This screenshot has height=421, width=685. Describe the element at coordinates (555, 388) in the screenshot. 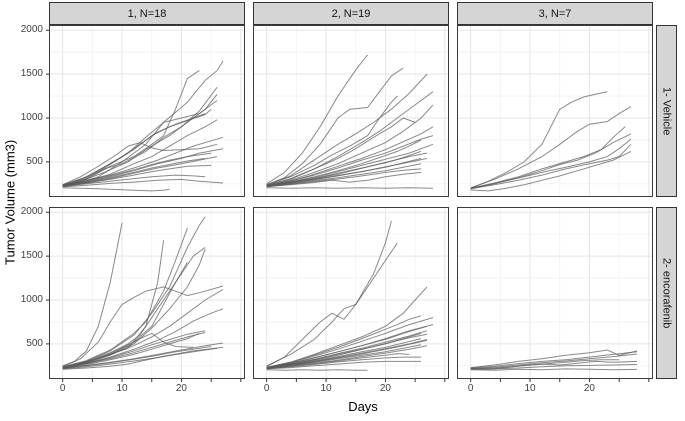

I see `x-axis-labels-col3: 0 10 20` at that location.